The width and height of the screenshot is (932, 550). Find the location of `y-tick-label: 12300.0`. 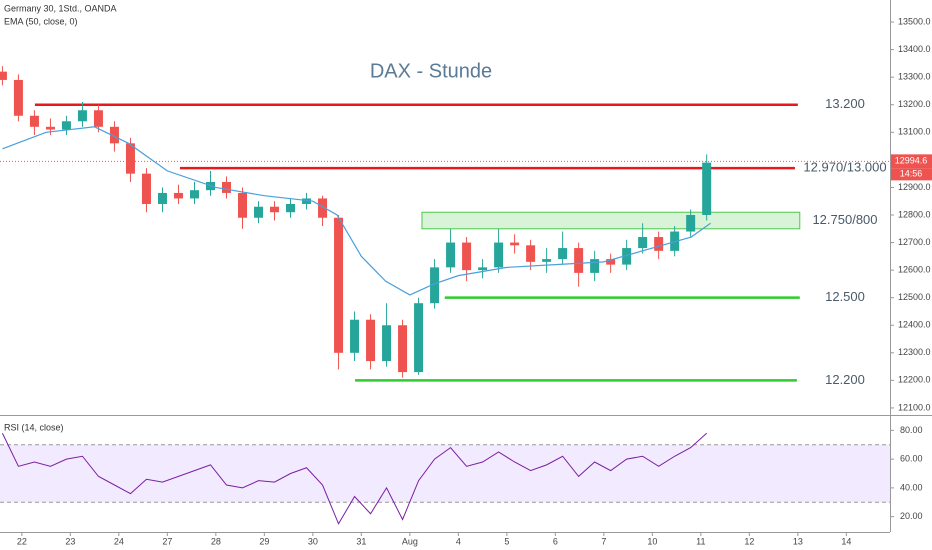

y-tick-label: 12300.0 is located at coordinates (914, 352).